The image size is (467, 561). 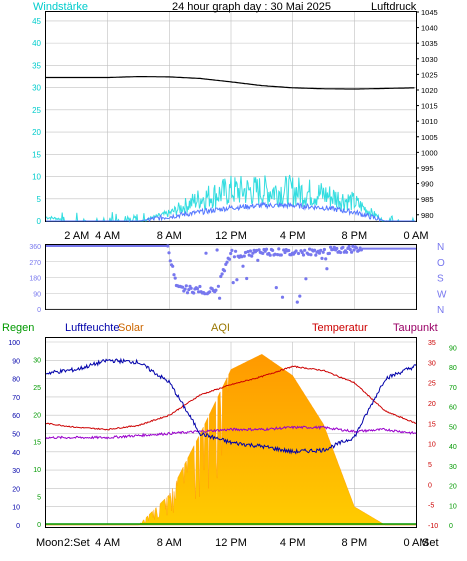 I want to click on direction-tick-label: 0, so click(x=39, y=310).